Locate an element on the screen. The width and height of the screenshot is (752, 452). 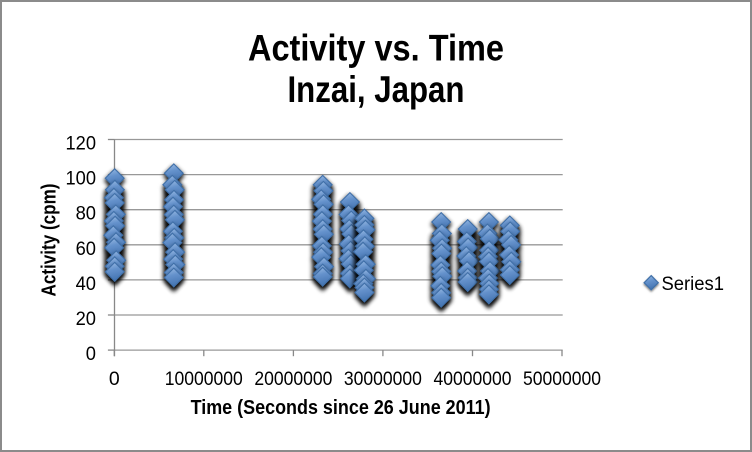
svg-text: Activity vs. Time is located at coordinates (376, 48).